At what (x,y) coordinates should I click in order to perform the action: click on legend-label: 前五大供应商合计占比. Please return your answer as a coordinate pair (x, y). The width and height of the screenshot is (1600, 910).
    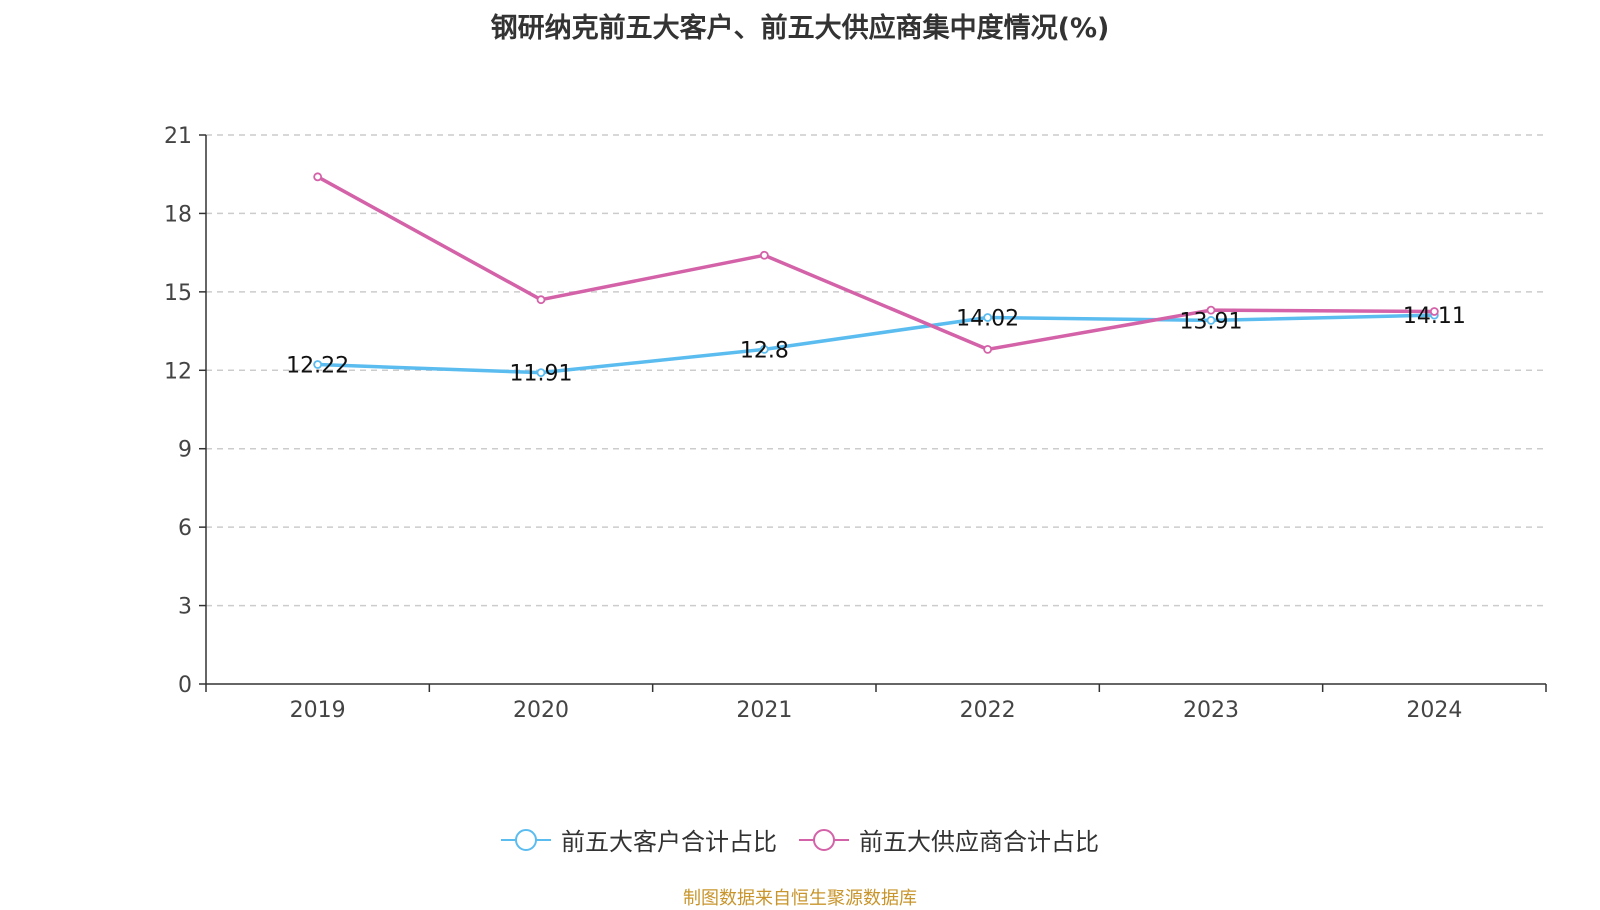
    Looking at the image, I should click on (979, 842).